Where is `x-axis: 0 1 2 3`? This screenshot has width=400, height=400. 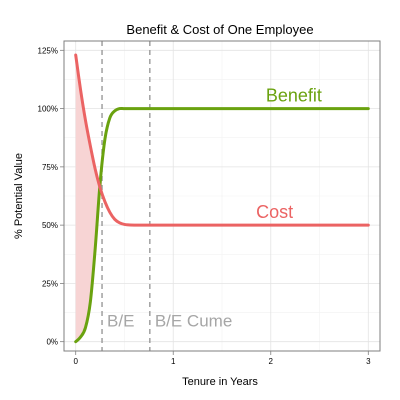
x-axis: 0 1 2 3 is located at coordinates (222, 358).